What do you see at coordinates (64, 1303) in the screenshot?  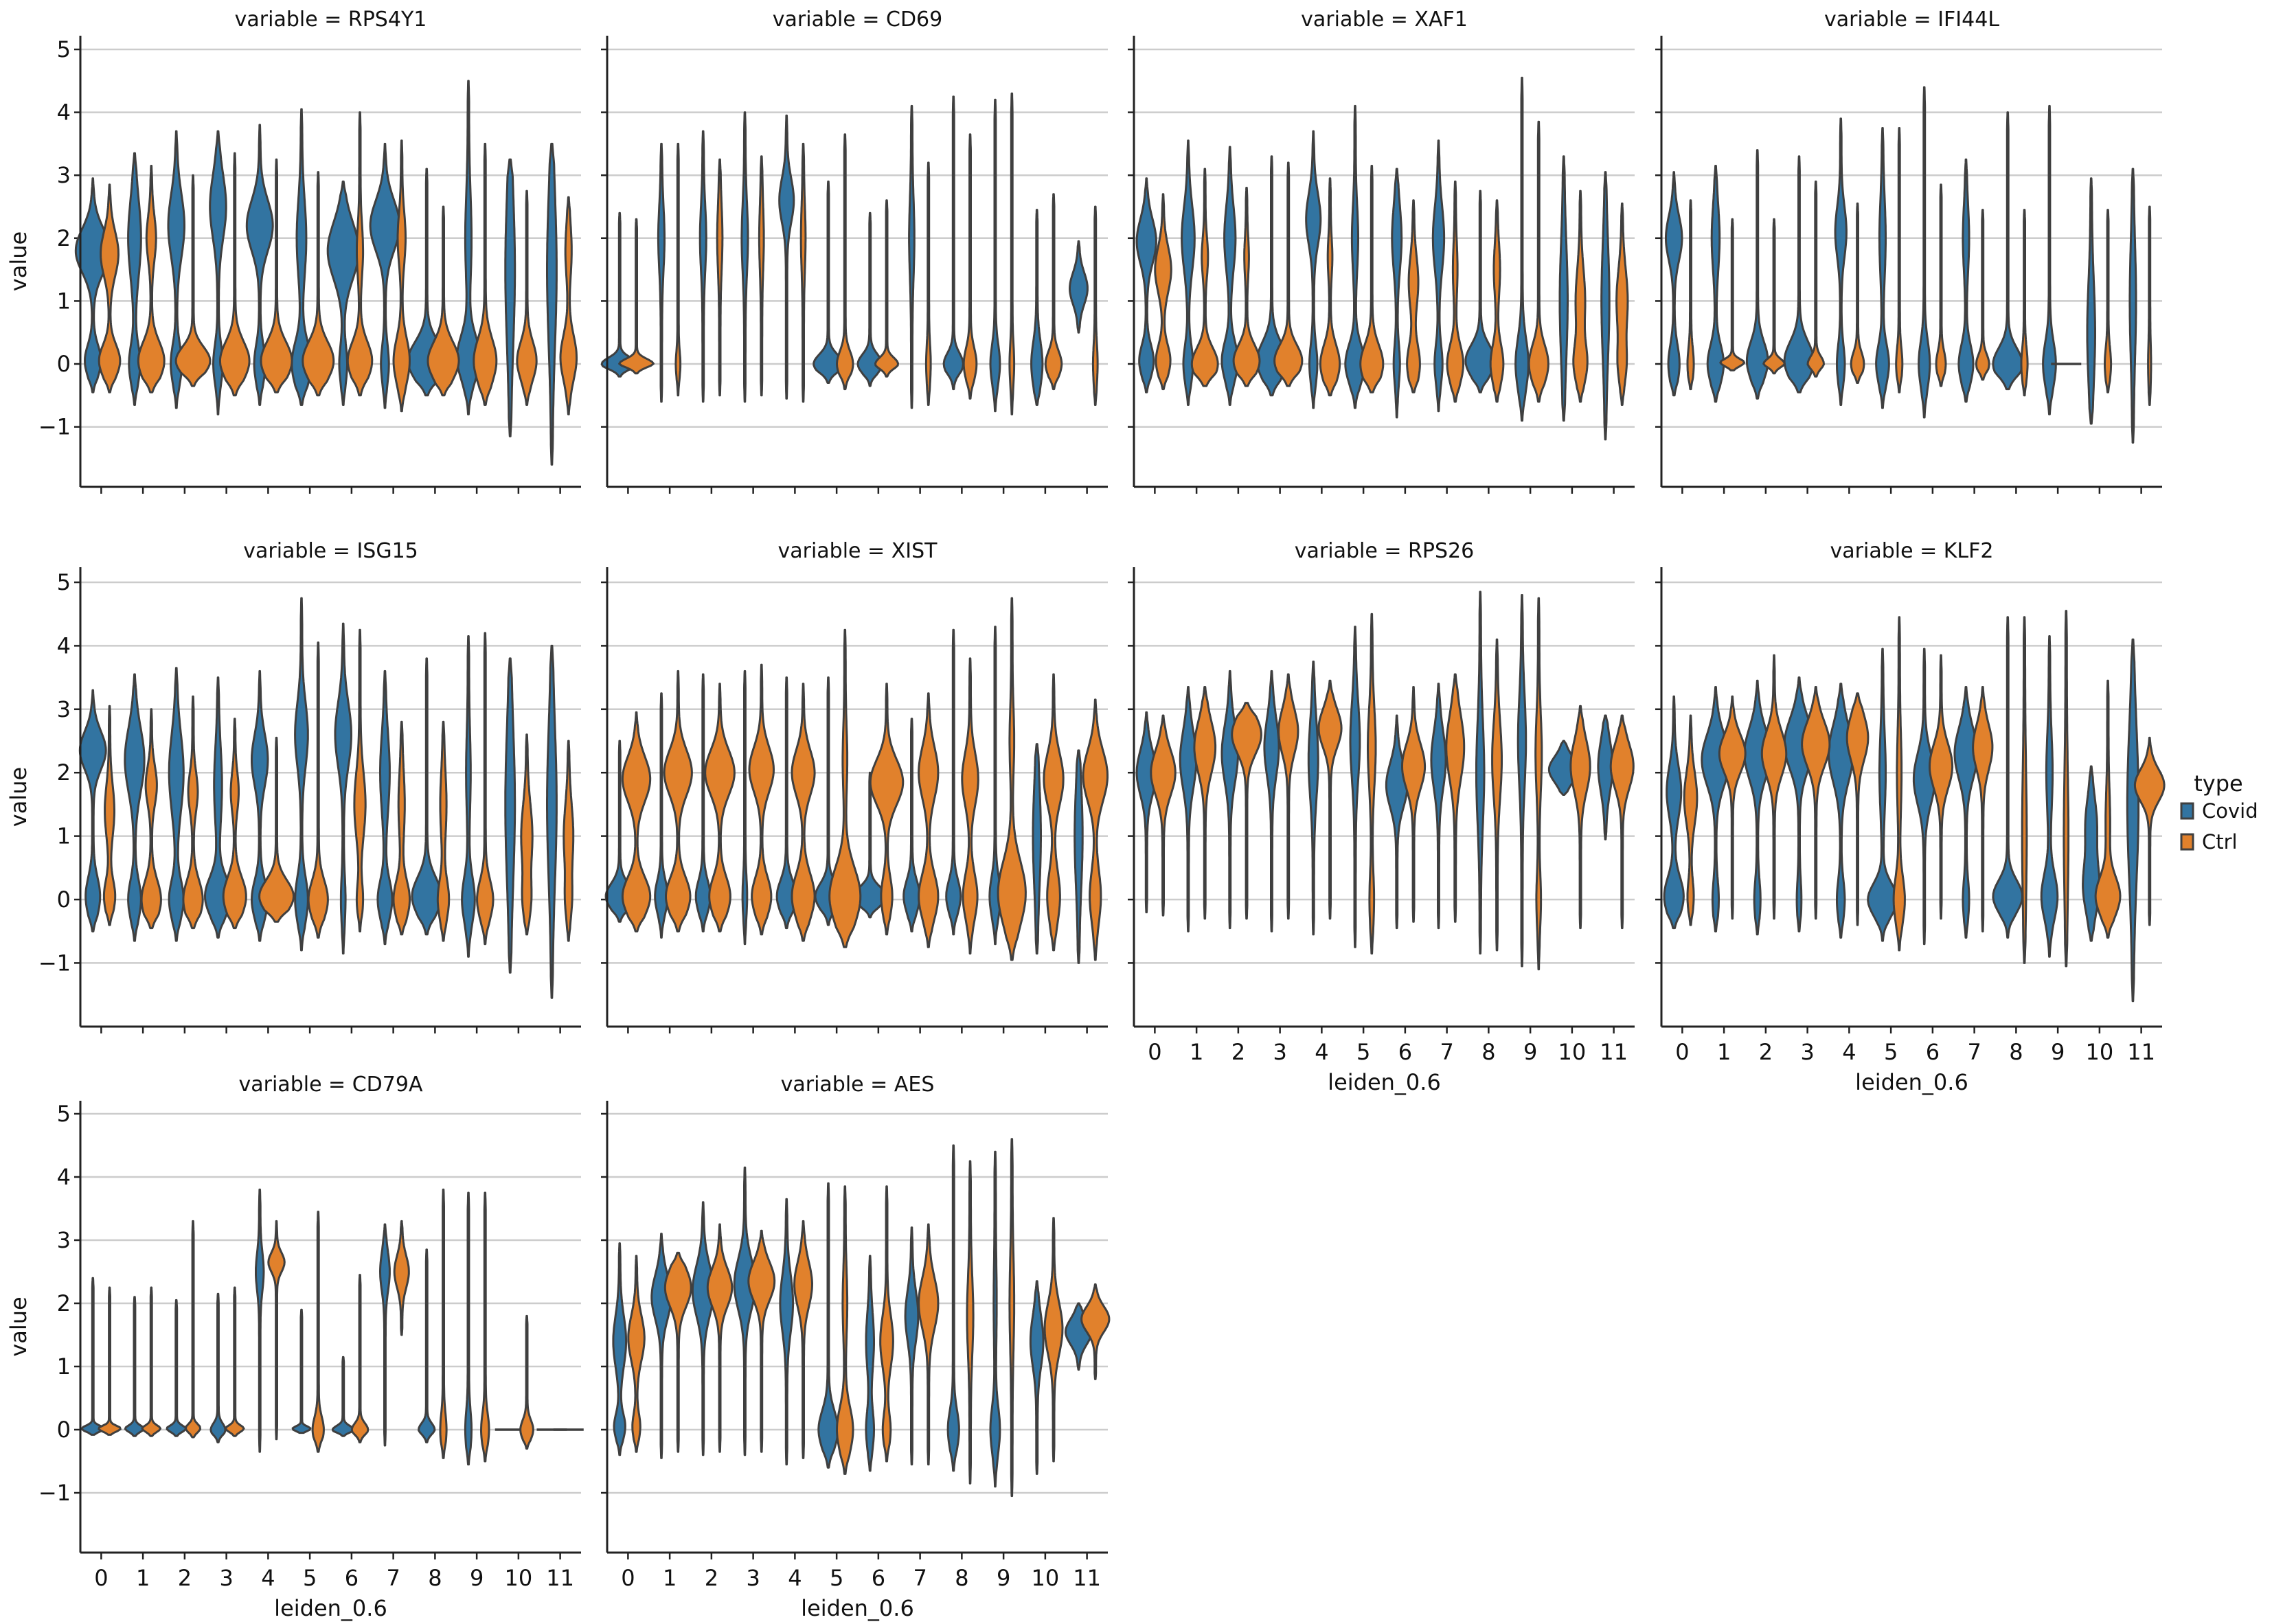 I see `y-tick-label: 2` at bounding box center [64, 1303].